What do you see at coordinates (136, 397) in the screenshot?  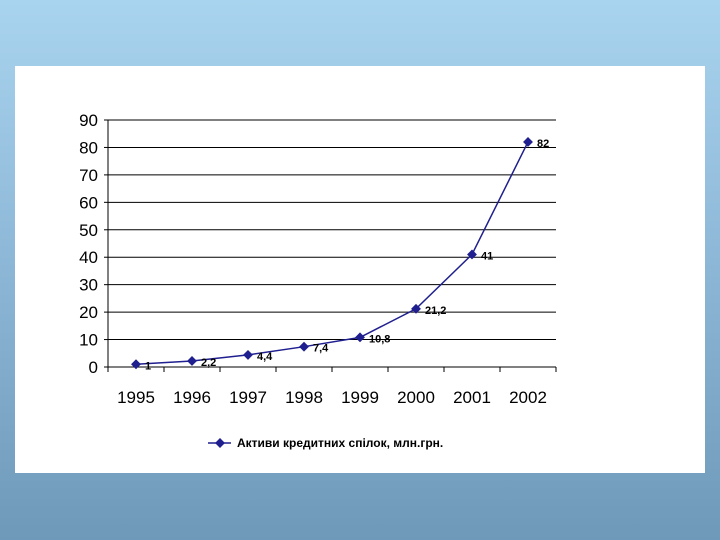 I see `x-tick-label: 1995` at bounding box center [136, 397].